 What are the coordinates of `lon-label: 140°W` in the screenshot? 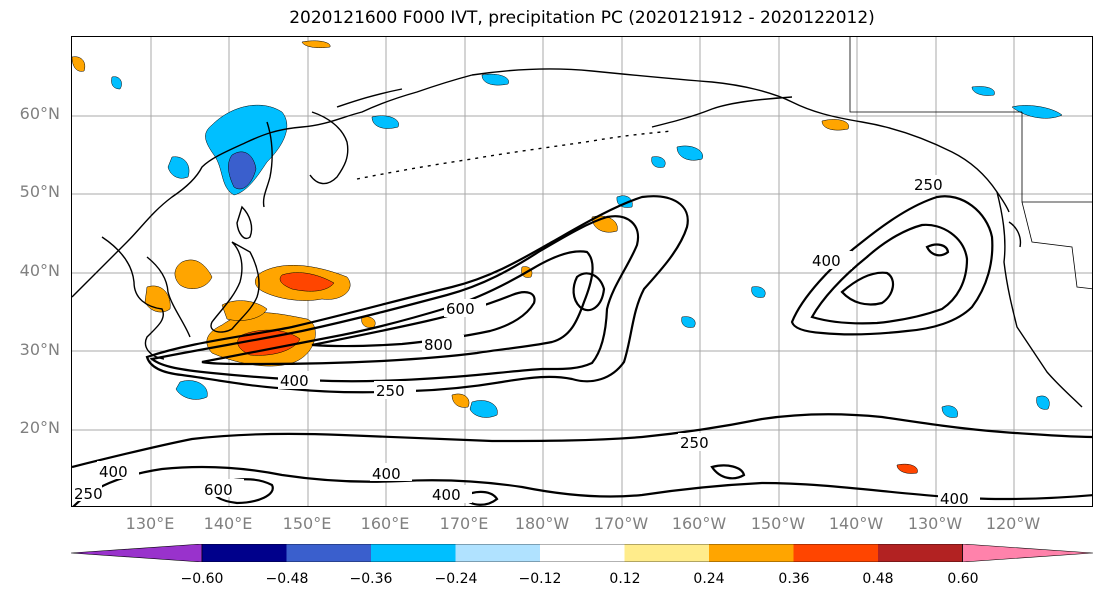 It's located at (856, 523).